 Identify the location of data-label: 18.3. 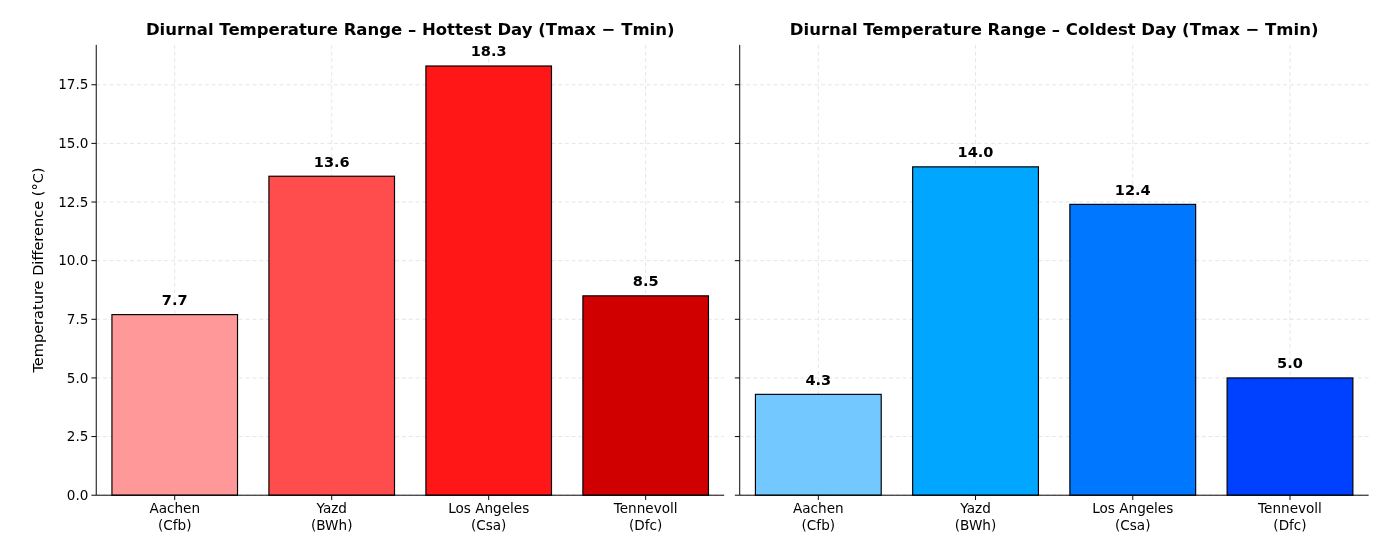
(488, 51).